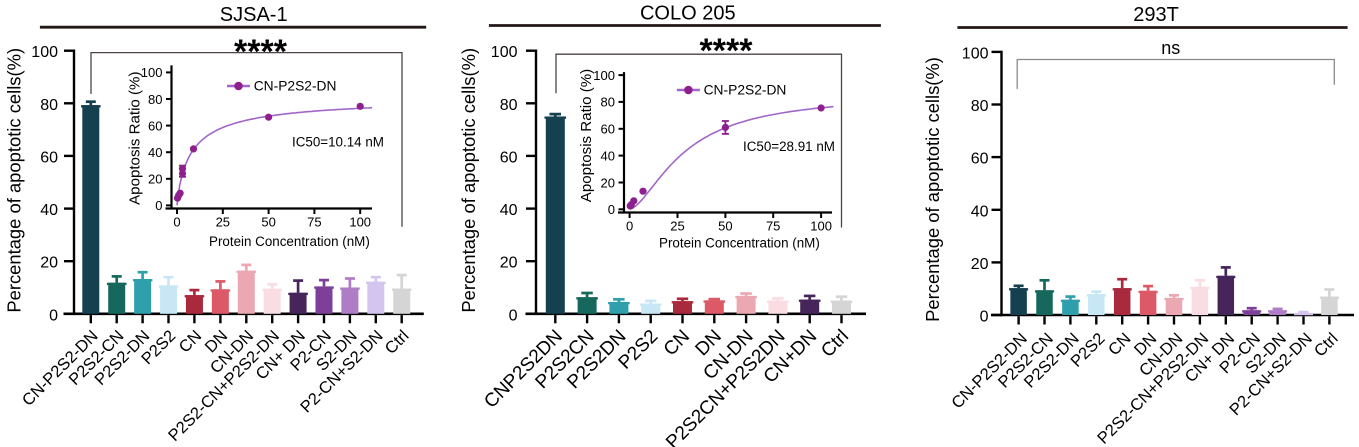 This screenshot has width=1359, height=447. What do you see at coordinates (254, 15) in the screenshot?
I see `svg-text: SJSA-1` at bounding box center [254, 15].